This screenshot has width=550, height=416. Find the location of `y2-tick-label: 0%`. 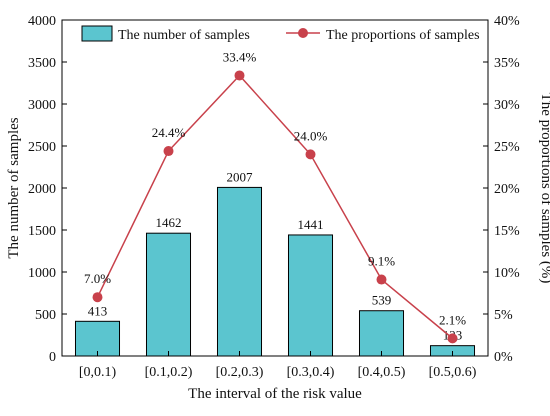

y2-tick-label: 0% is located at coordinates (503, 357).